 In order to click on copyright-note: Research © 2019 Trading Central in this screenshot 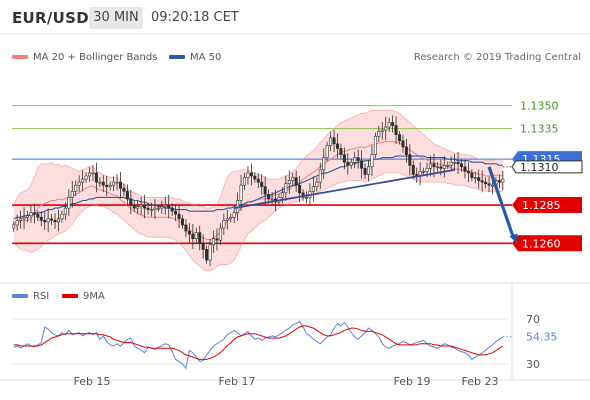, I will do `click(497, 57)`.